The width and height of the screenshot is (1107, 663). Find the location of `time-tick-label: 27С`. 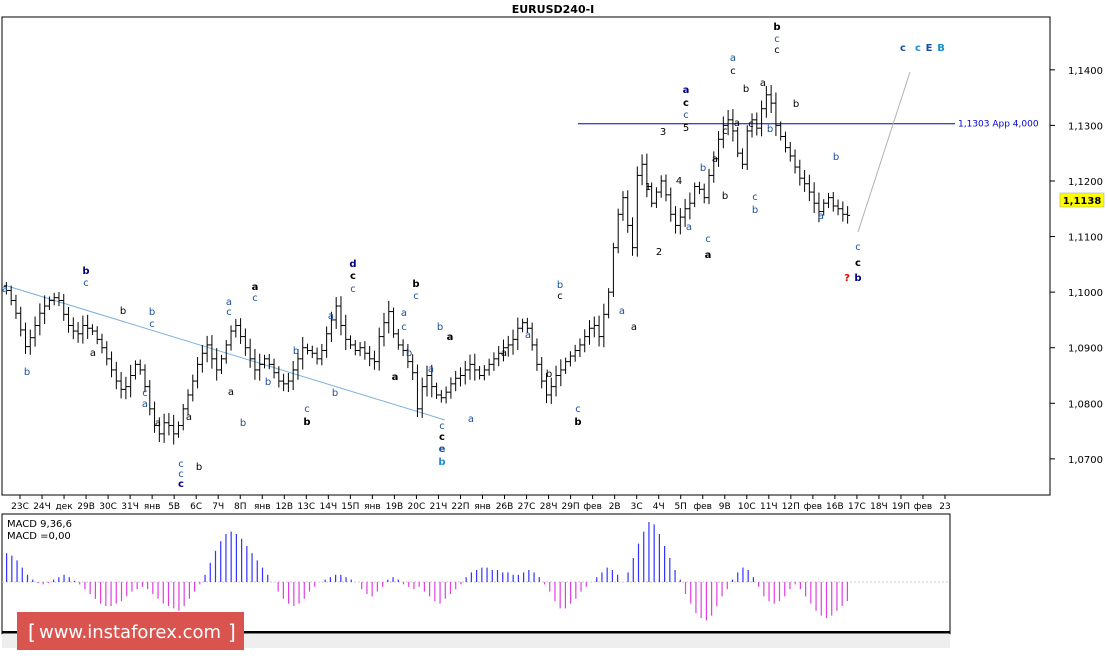

time-tick-label: 27С is located at coordinates (527, 507).